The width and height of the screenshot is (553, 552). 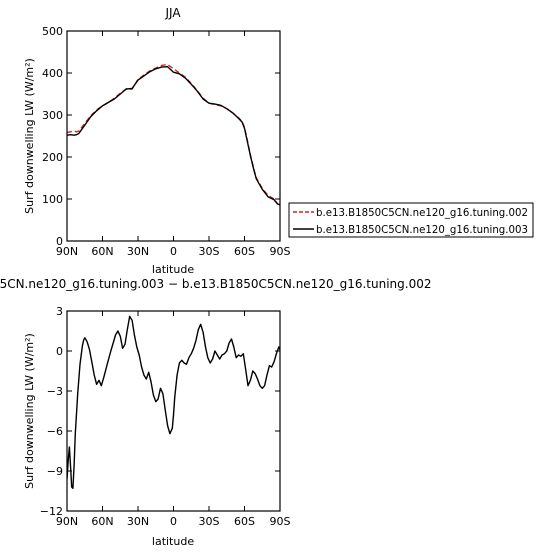 I want to click on bottom-x-tick-label: 30N, so click(x=138, y=521).